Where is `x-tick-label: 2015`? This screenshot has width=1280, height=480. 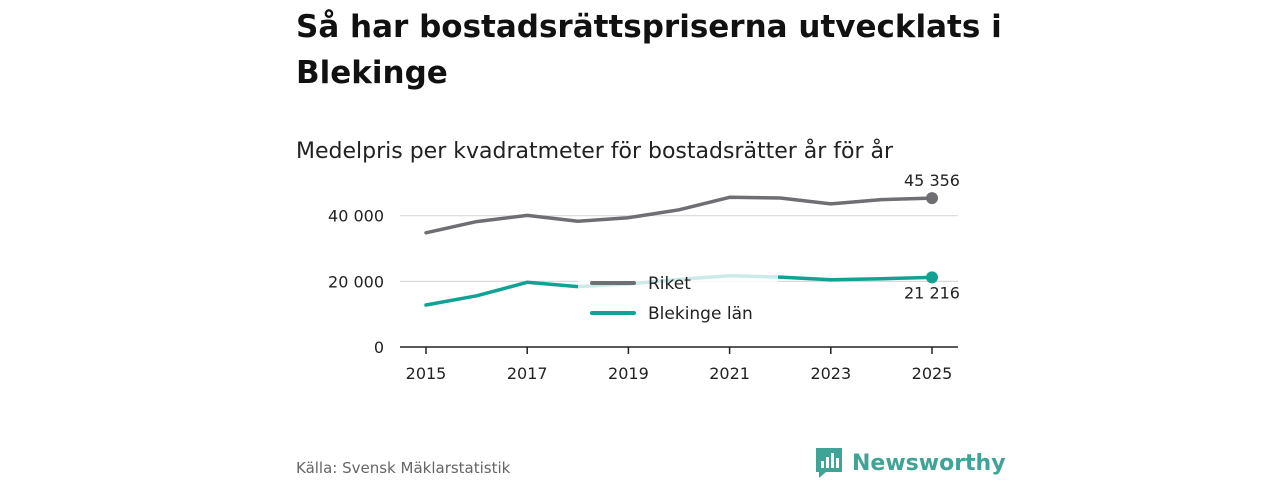
x-tick-label: 2015 is located at coordinates (426, 373).